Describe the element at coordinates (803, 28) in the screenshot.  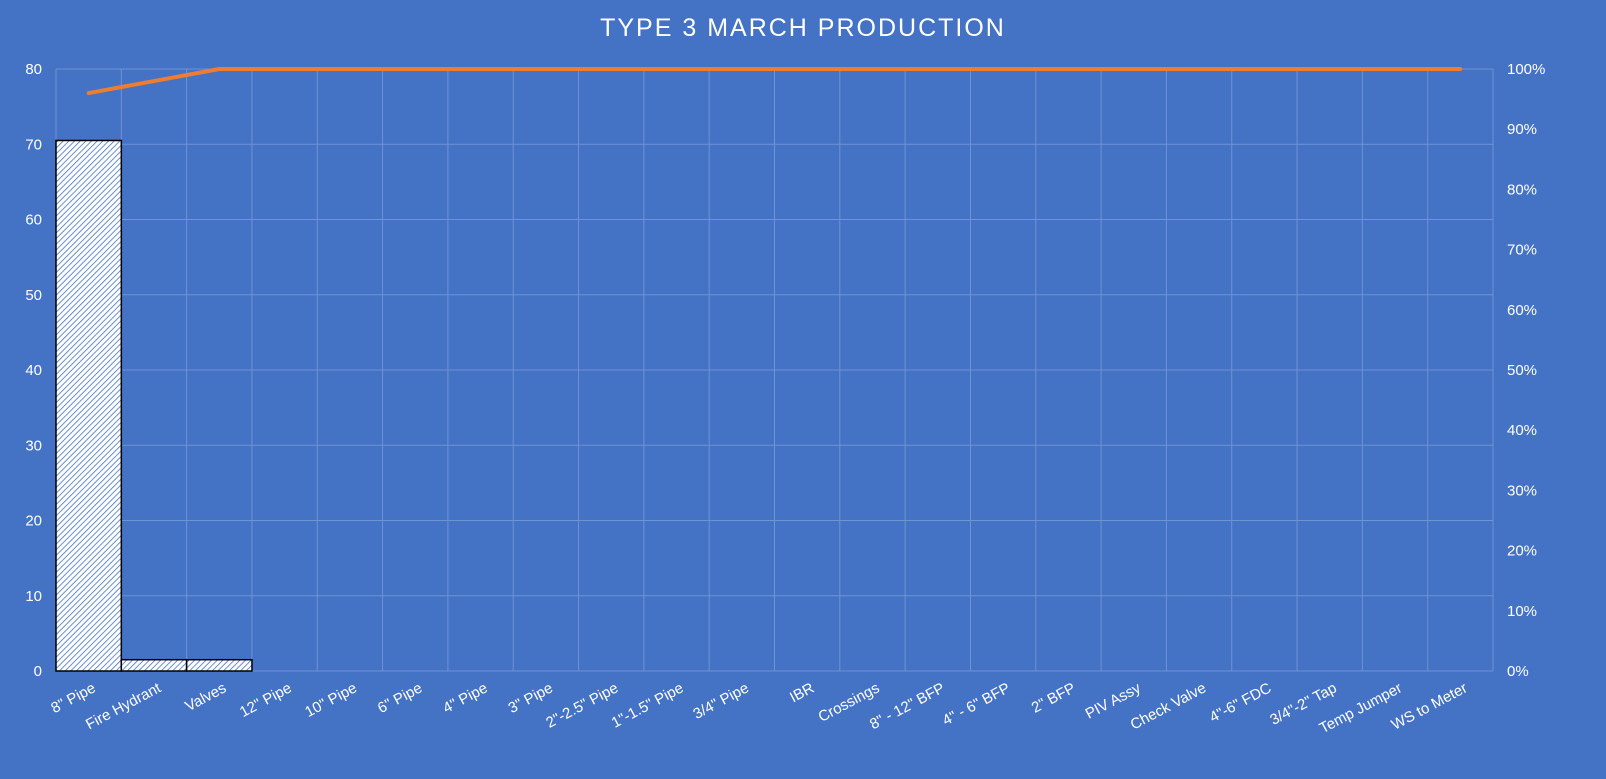
I see `chart-title: TYPE 3 MARCH PRODUCTION` at that location.